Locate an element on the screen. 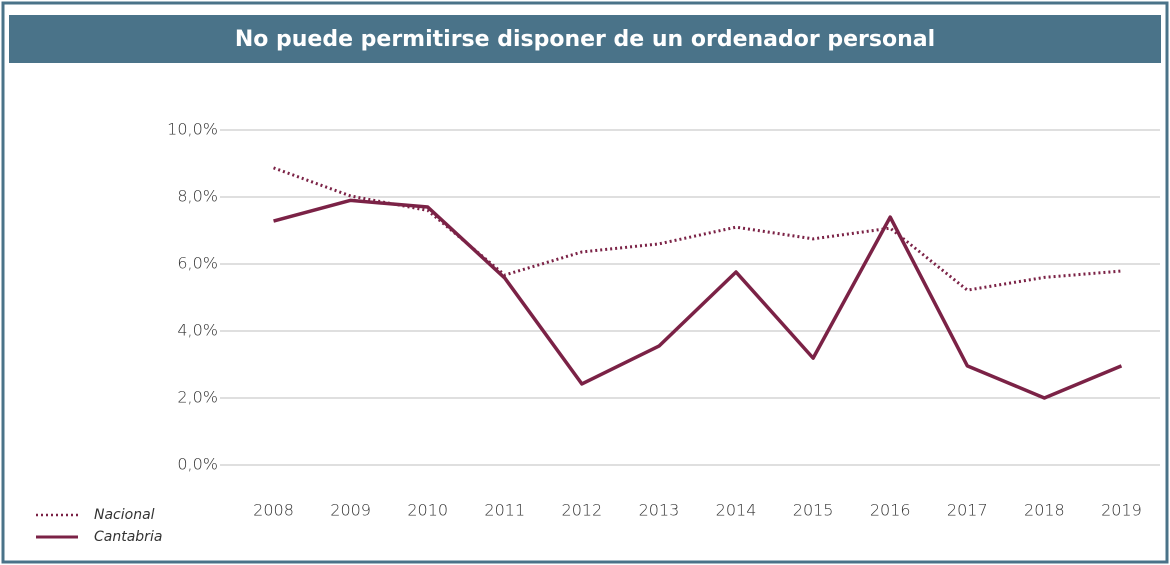 This screenshot has width=1170, height=565. x-tick-label: 2010 is located at coordinates (427, 510).